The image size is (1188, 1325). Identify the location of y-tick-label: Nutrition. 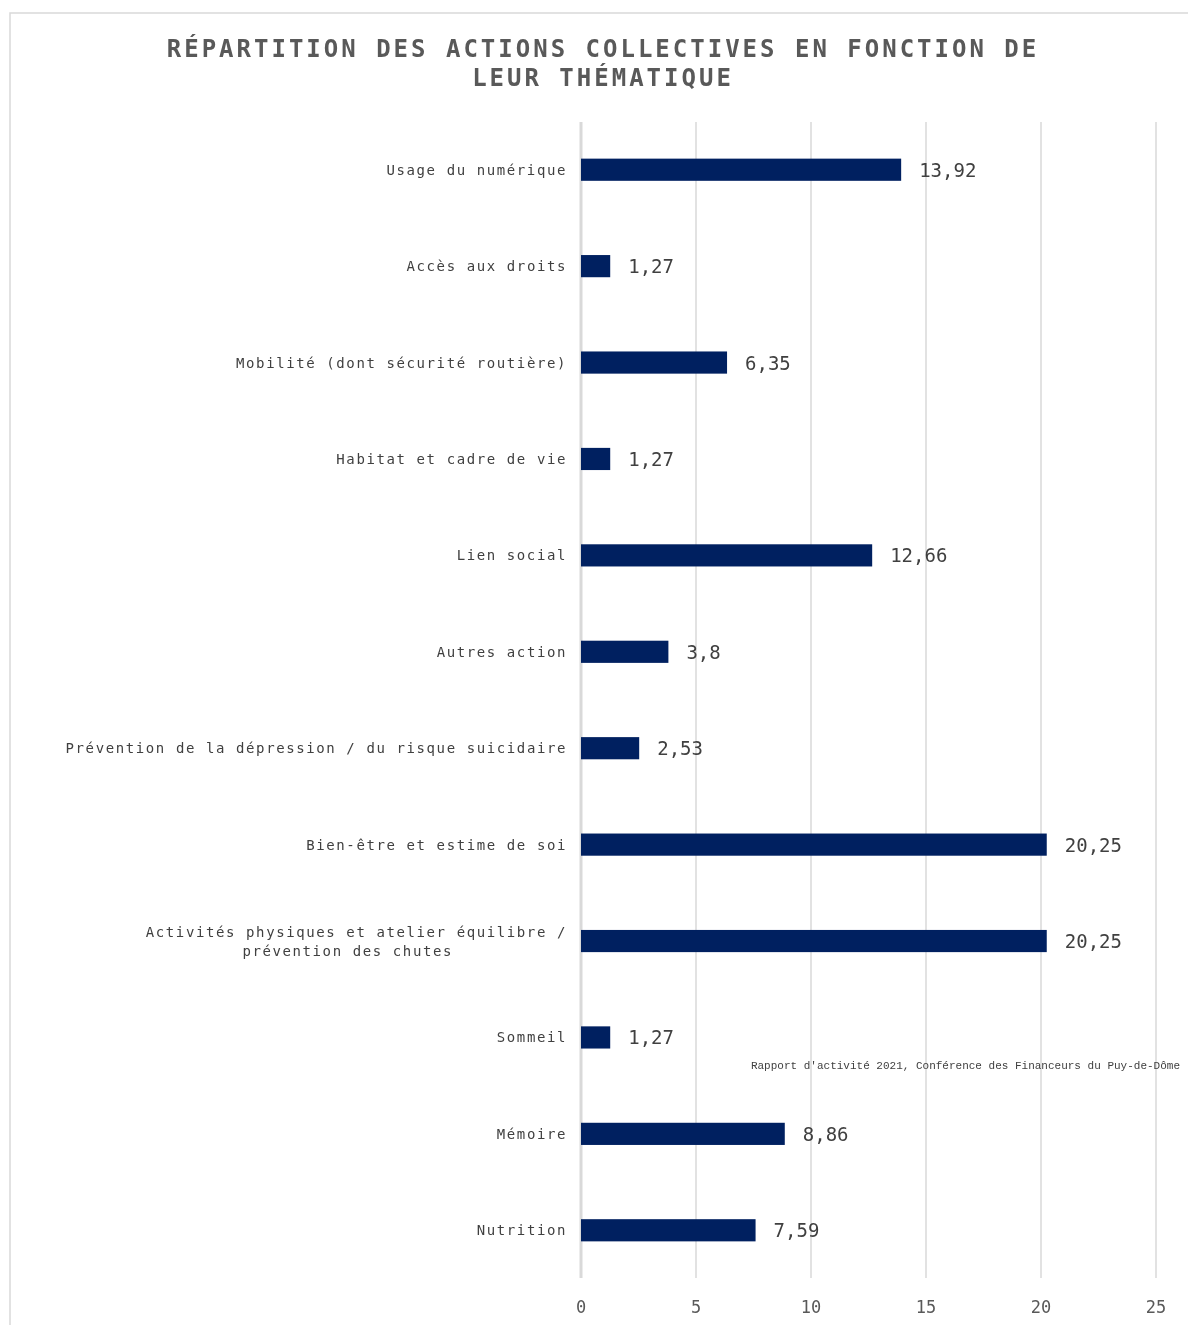
(521, 1230).